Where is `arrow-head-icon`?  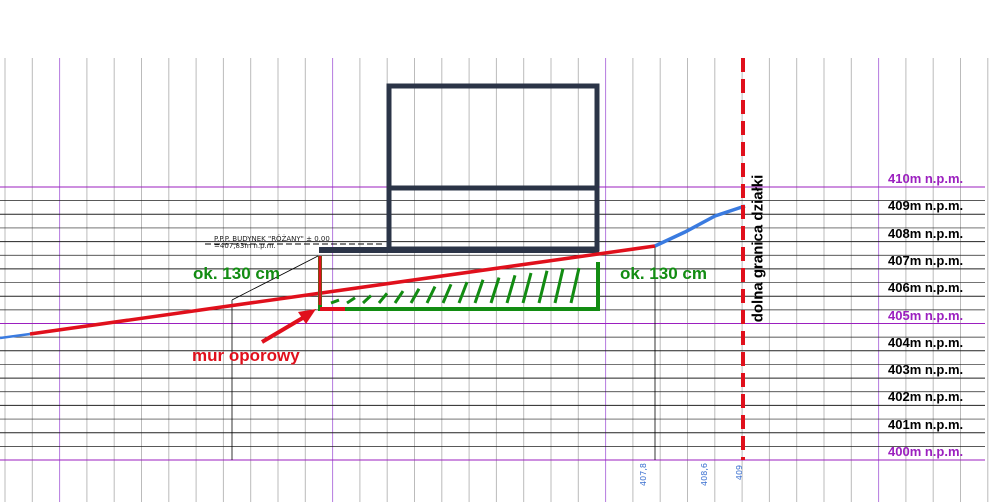 arrow-head-icon is located at coordinates (307, 316).